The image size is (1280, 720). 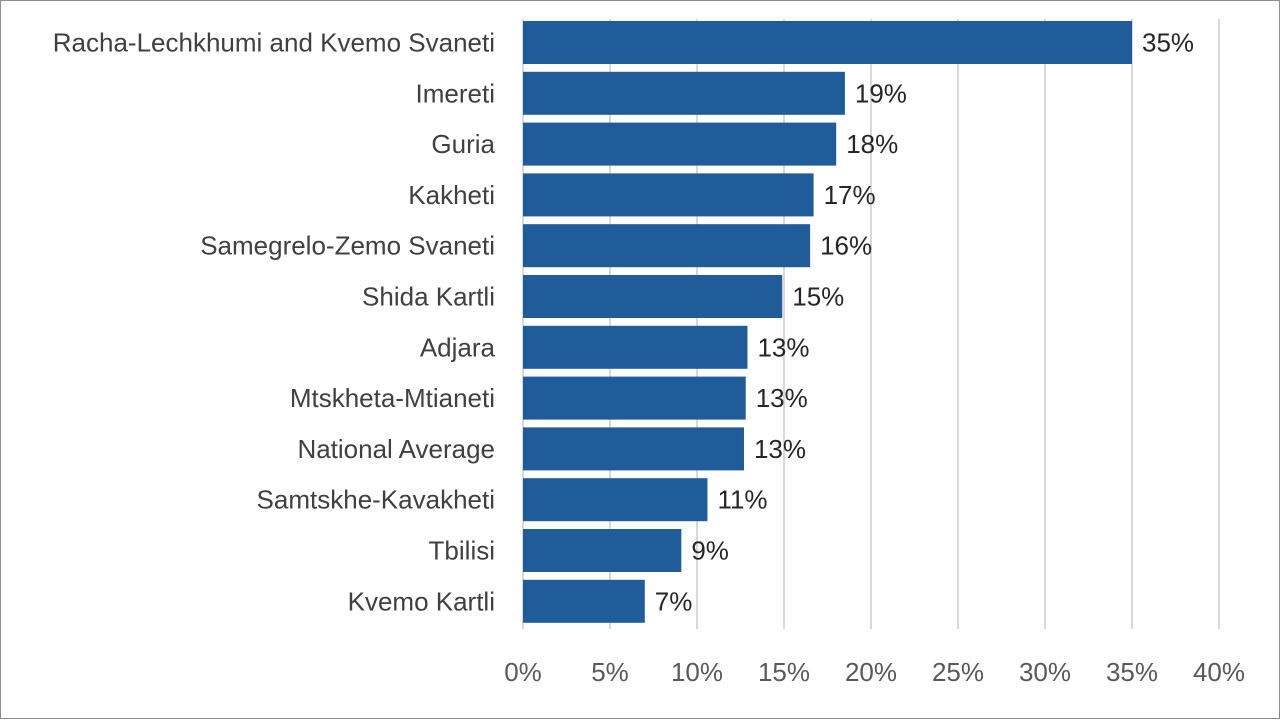 What do you see at coordinates (274, 43) in the screenshot?
I see `category-label: Racha-Lechkhumi and Kvemo Svaneti` at bounding box center [274, 43].